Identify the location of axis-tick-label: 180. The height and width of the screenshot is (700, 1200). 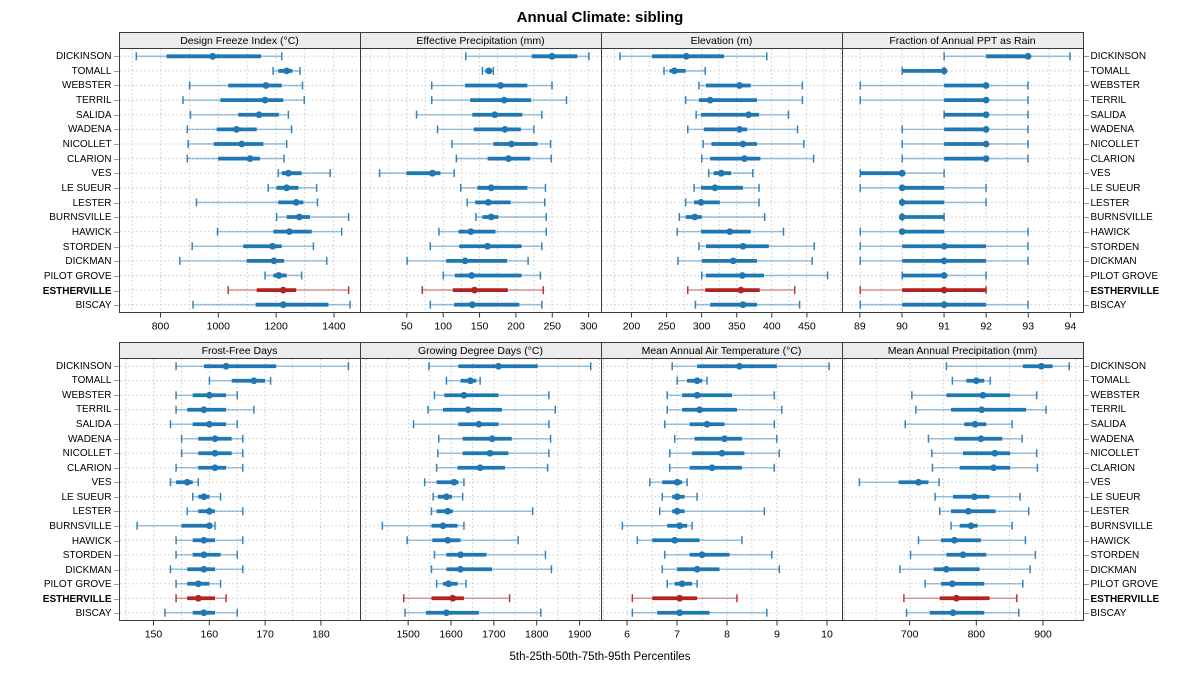
(321, 635).